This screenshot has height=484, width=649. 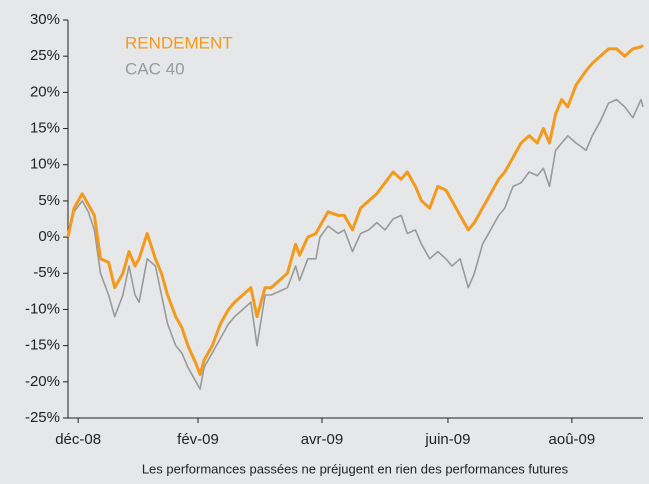 I want to click on y-tick-label: -20%, so click(x=42, y=381).